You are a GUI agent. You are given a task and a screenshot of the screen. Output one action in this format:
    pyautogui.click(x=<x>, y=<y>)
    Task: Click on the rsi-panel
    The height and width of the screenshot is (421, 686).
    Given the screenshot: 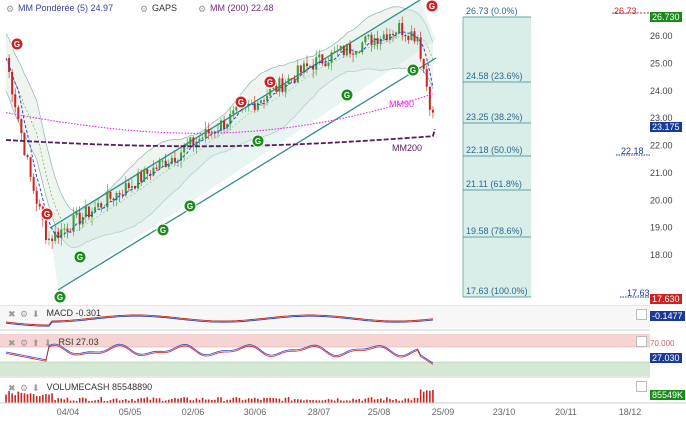 What is the action you would take?
    pyautogui.click(x=325, y=352)
    